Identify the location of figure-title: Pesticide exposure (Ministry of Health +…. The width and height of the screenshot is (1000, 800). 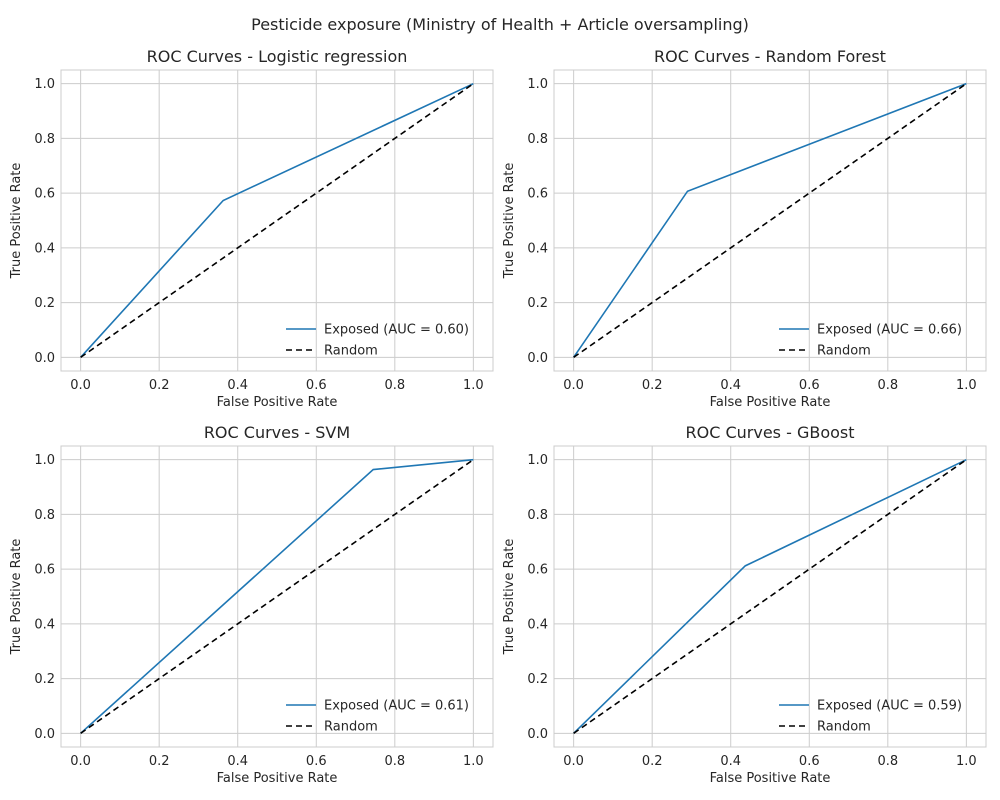
(500, 24).